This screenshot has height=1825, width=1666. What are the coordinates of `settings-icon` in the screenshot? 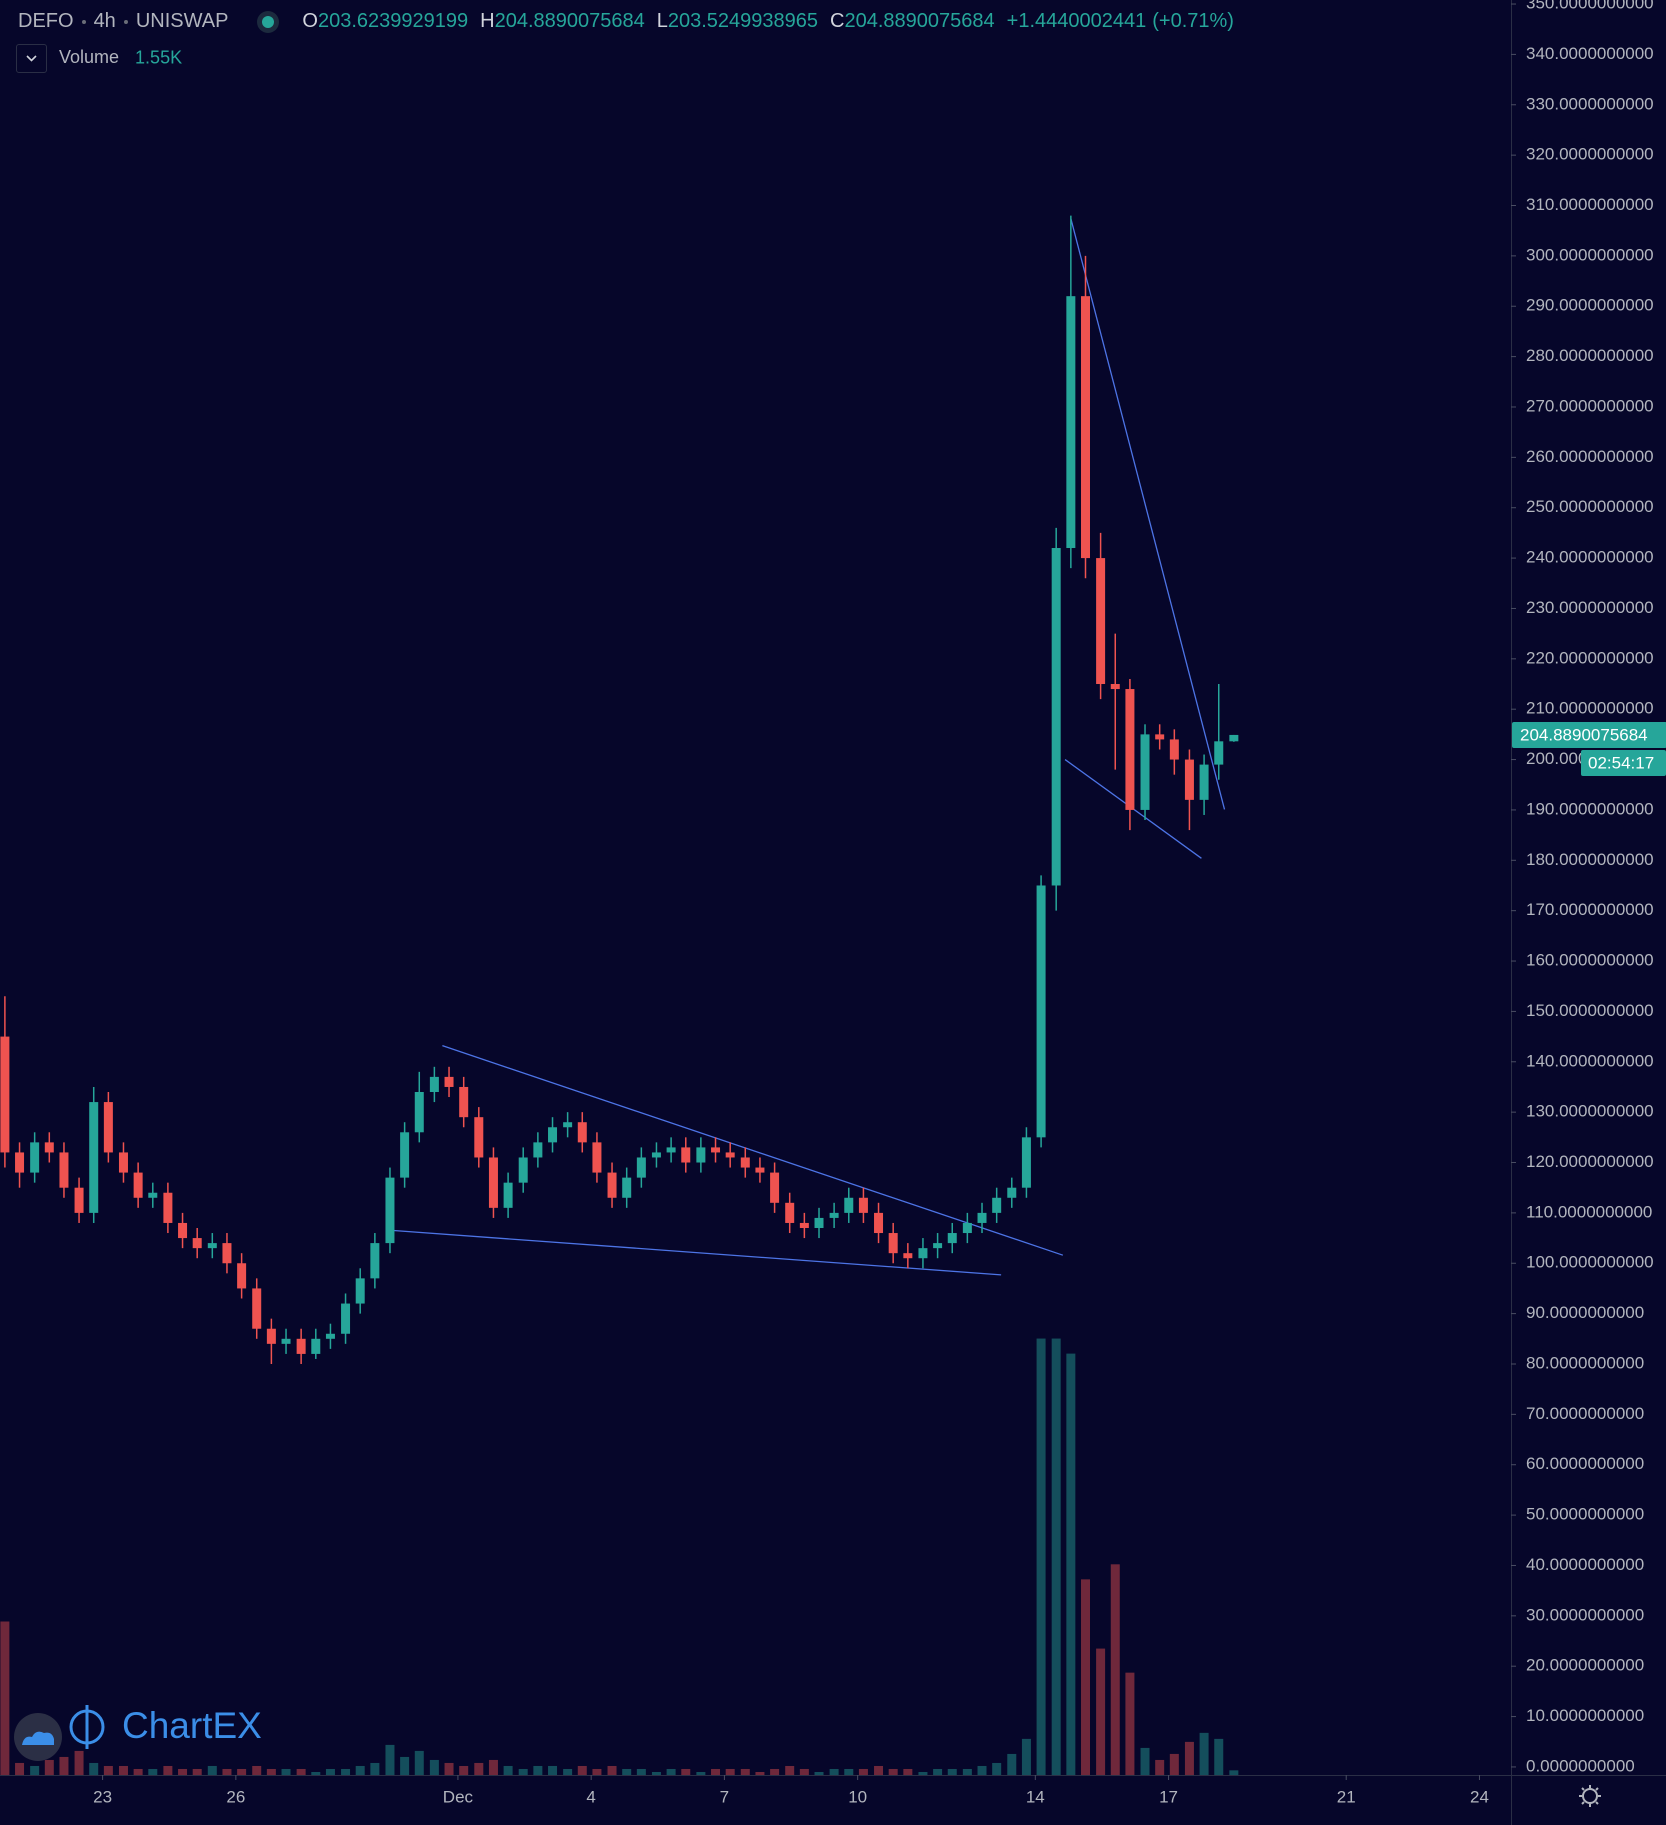 It's located at (1590, 1796).